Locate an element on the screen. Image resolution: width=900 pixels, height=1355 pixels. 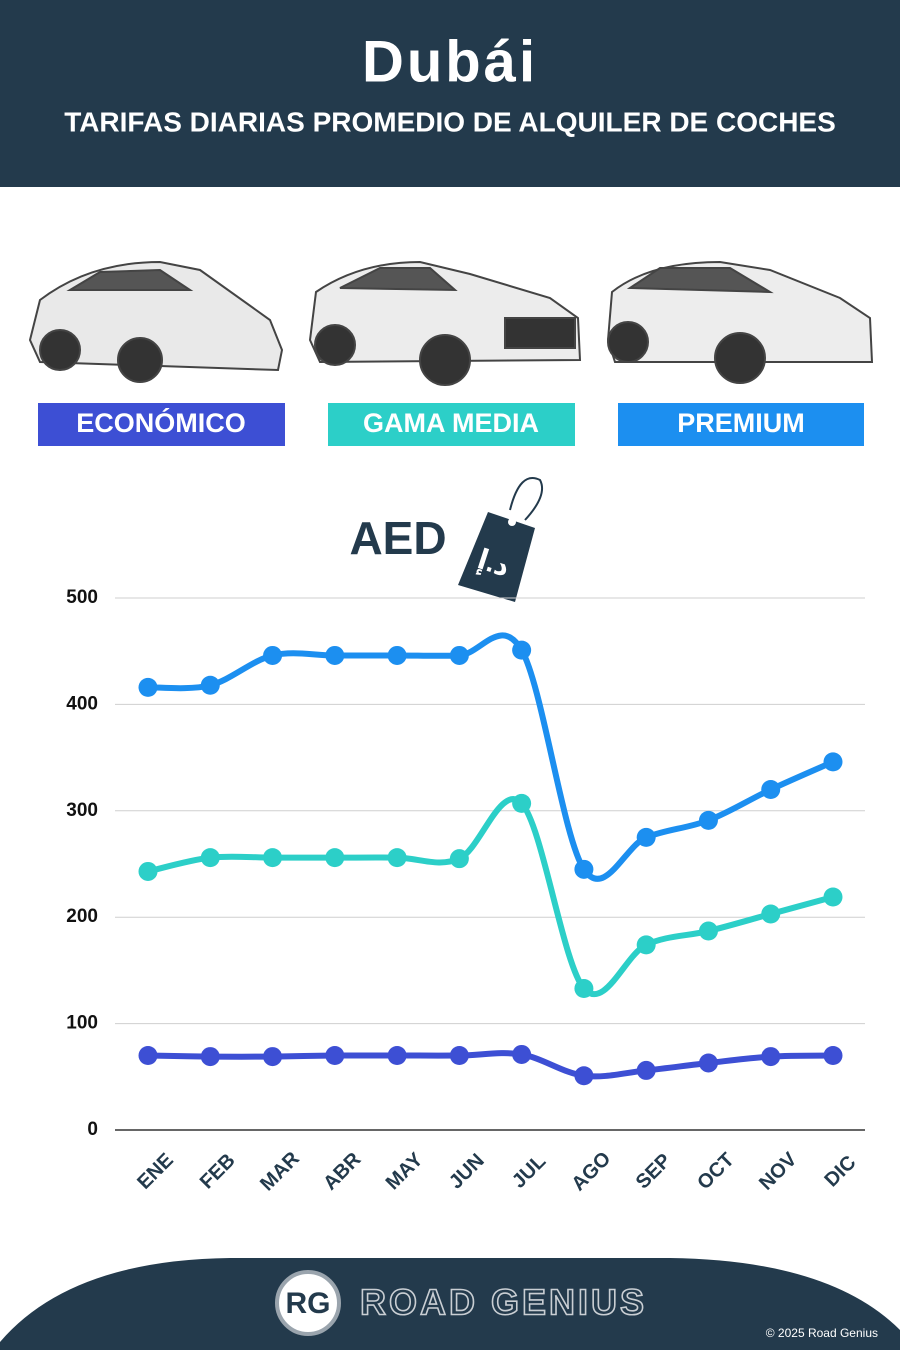
logo-circle is located at coordinates (308, 1303).